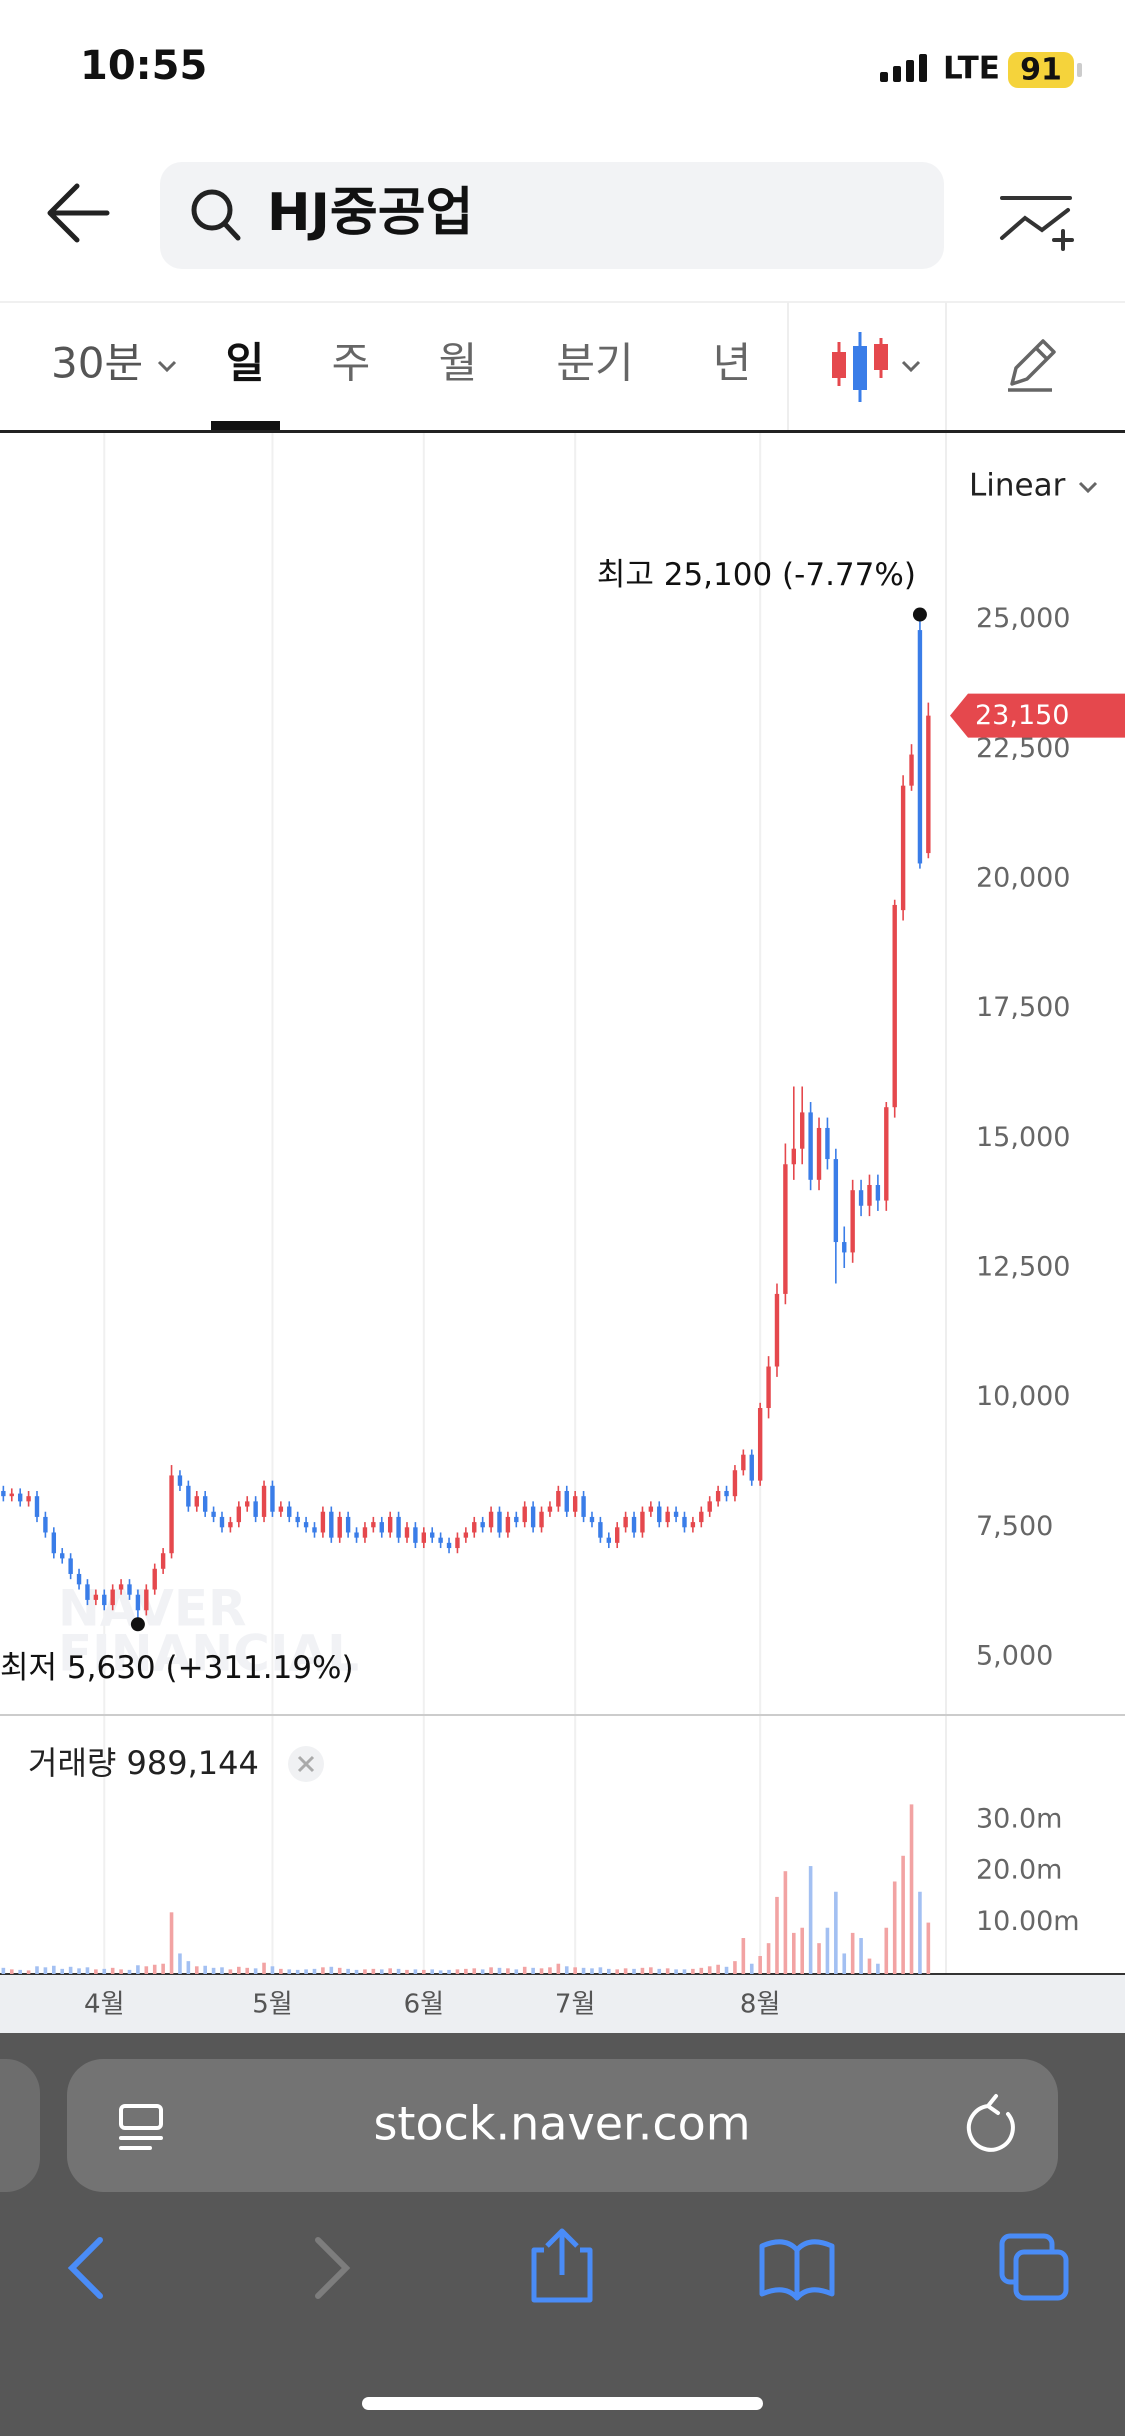 Image resolution: width=1125 pixels, height=2436 pixels. Describe the element at coordinates (1023, 878) in the screenshot. I see `y-tick-label: 20,000` at that location.